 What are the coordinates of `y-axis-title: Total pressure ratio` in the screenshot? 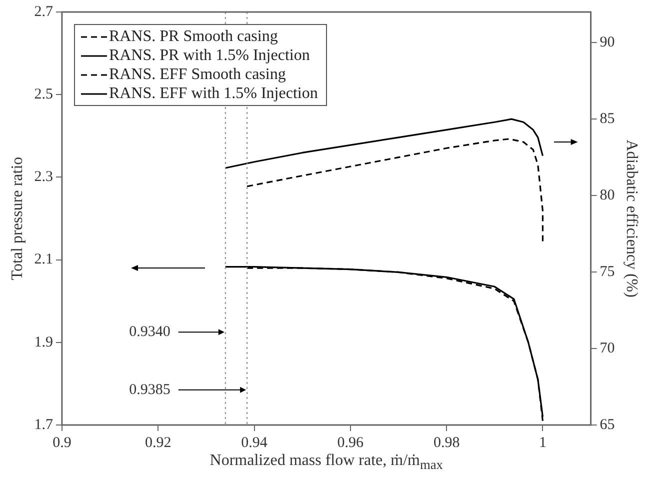 It's located at (17, 218).